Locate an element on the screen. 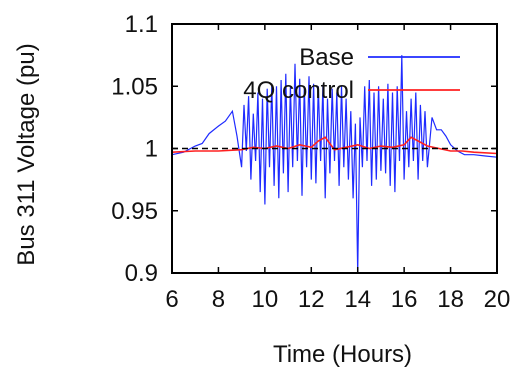  x-tick-label: 18 is located at coordinates (450, 299).